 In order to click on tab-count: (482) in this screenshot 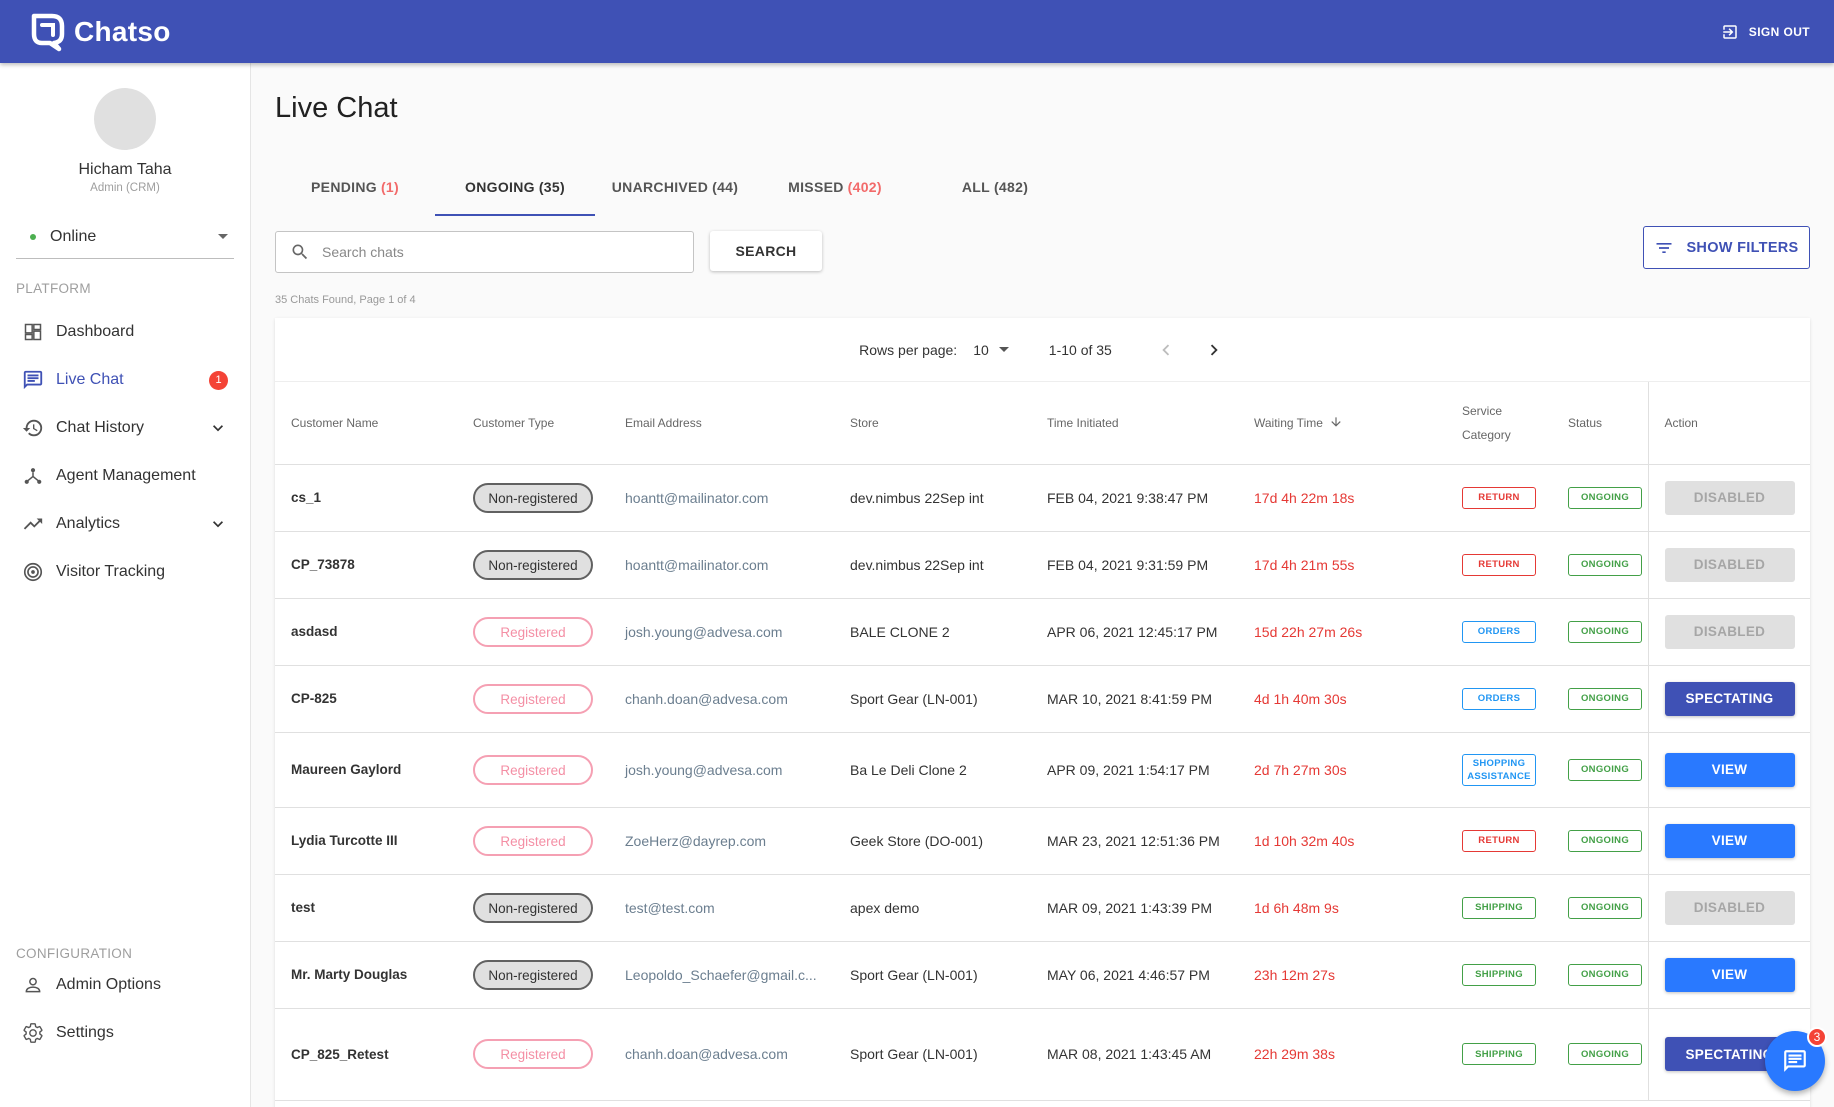, I will do `click(1011, 187)`.